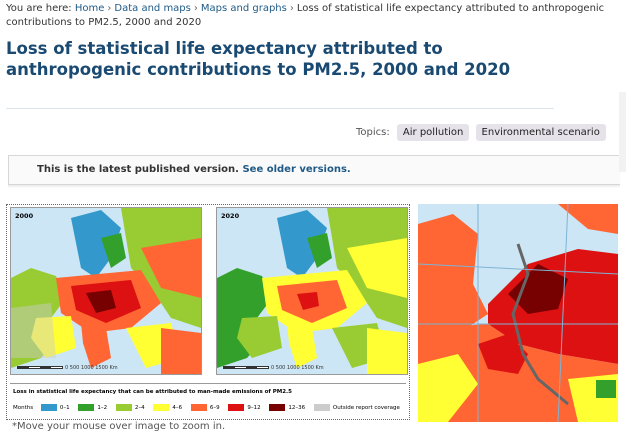 The height and width of the screenshot is (440, 626). I want to click on legend-item: 4–6, so click(167, 407).